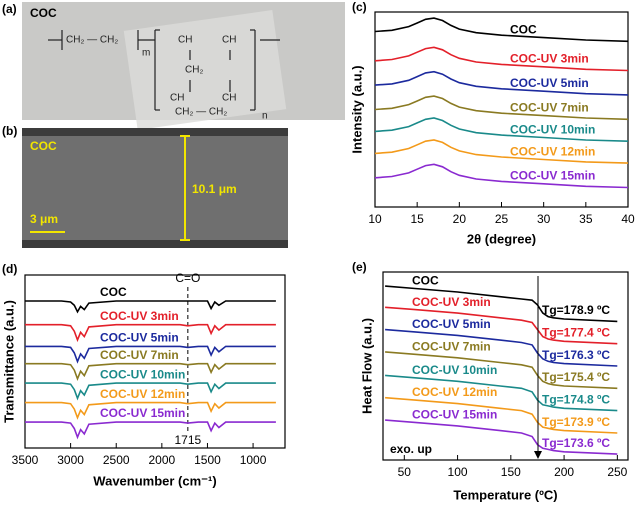 The height and width of the screenshot is (521, 640). I want to click on x-tick-label: 20, so click(460, 219).